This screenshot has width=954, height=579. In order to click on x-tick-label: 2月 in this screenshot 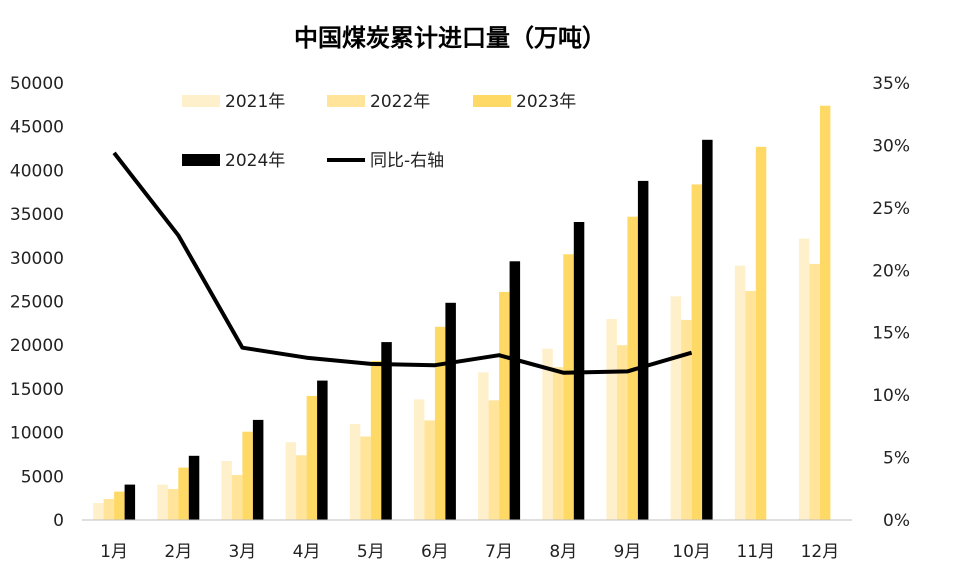, I will do `click(178, 552)`.